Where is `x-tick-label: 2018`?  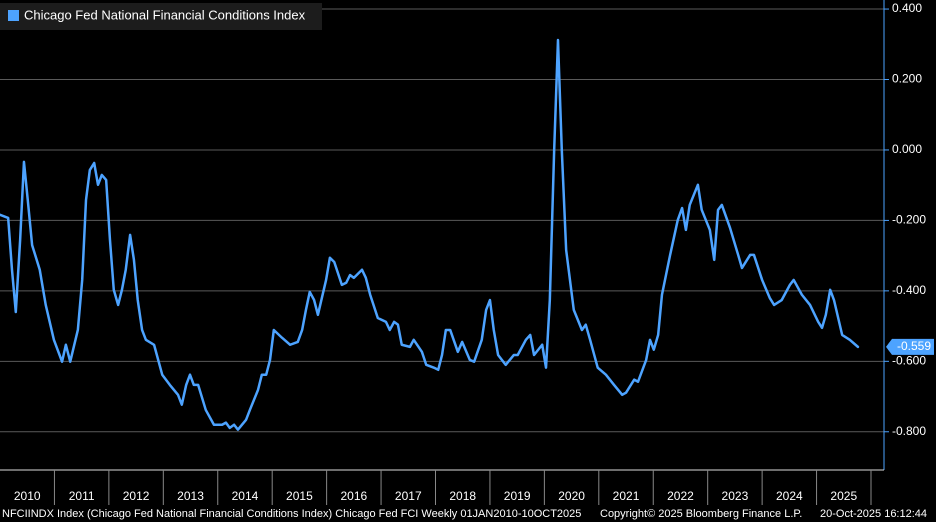
x-tick-label: 2018 is located at coordinates (462, 496).